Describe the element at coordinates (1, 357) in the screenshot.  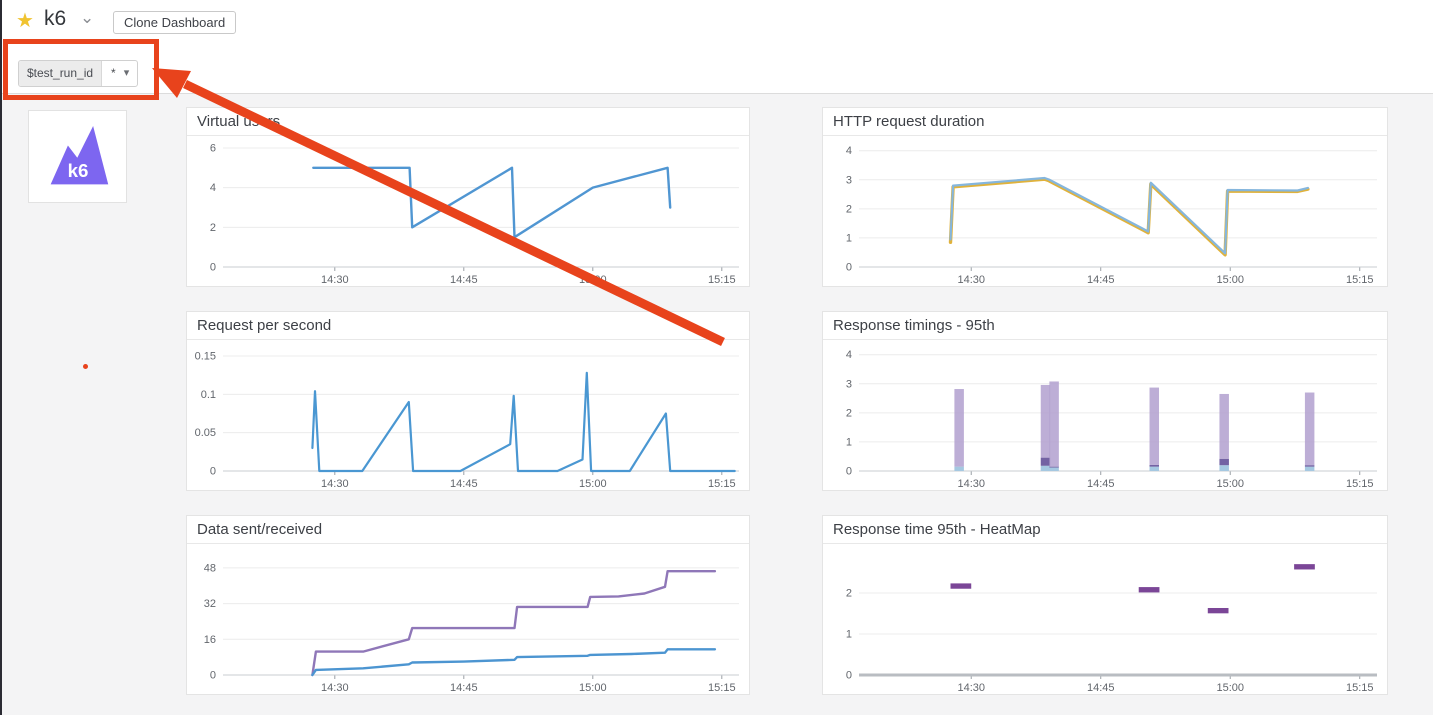
I see `window-edge` at that location.